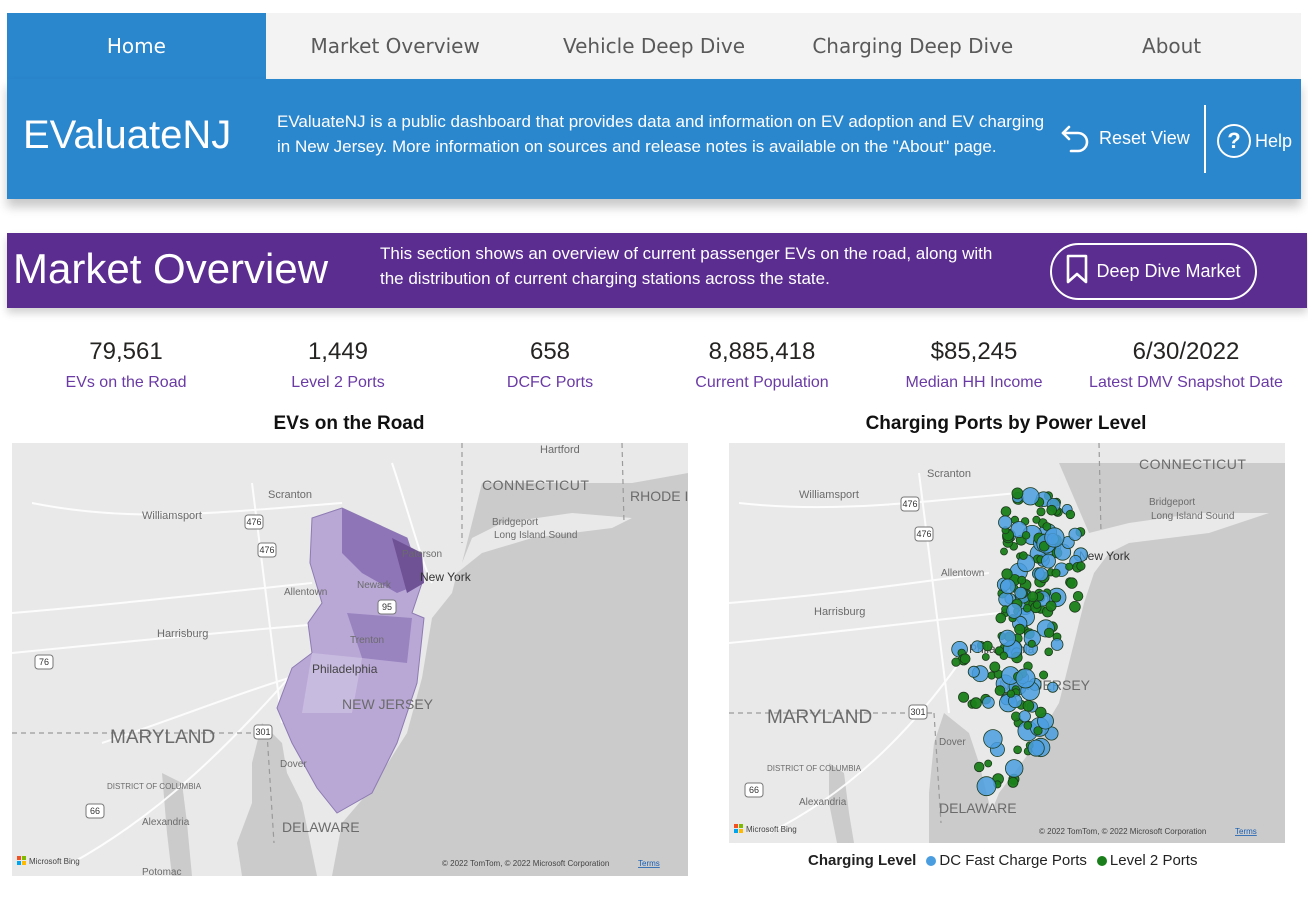 The width and height of the screenshot is (1308, 915). What do you see at coordinates (395, 46) in the screenshot?
I see `tab-market-overview: Market Overview` at bounding box center [395, 46].